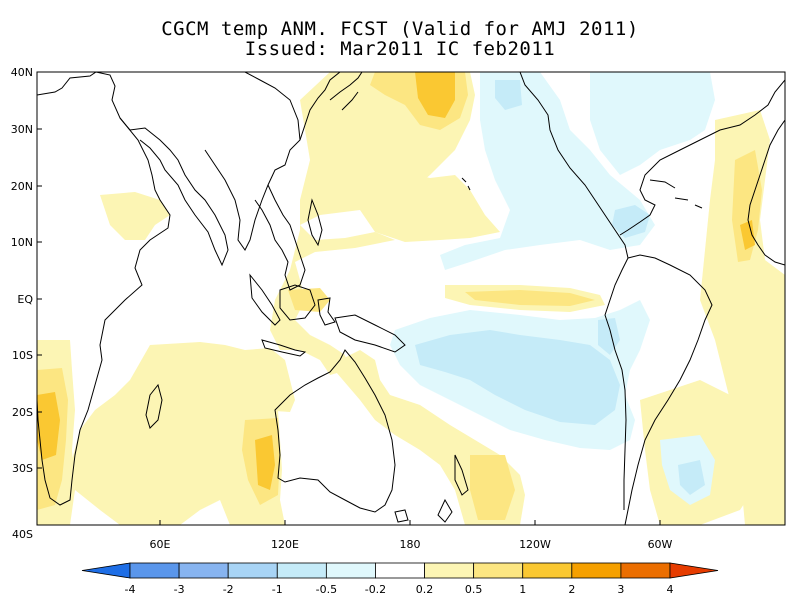 The image size is (800, 600). Describe the element at coordinates (106, 570) in the screenshot. I see `colorbar-arrow-low` at that location.